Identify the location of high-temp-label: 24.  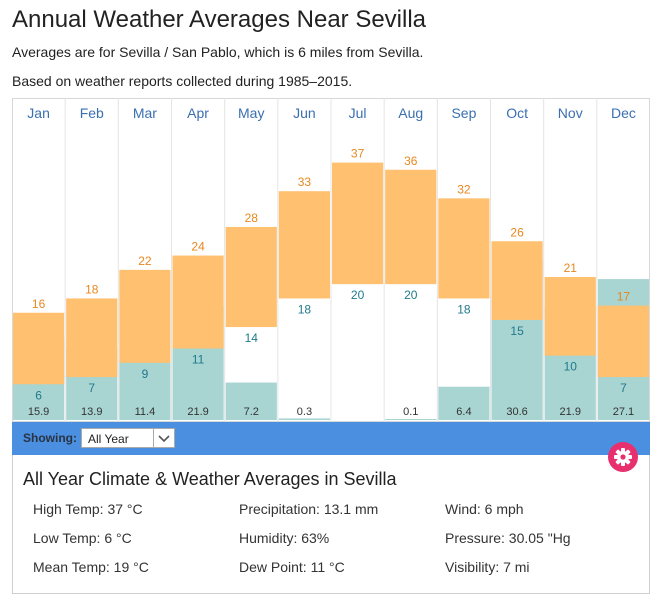
(198, 247).